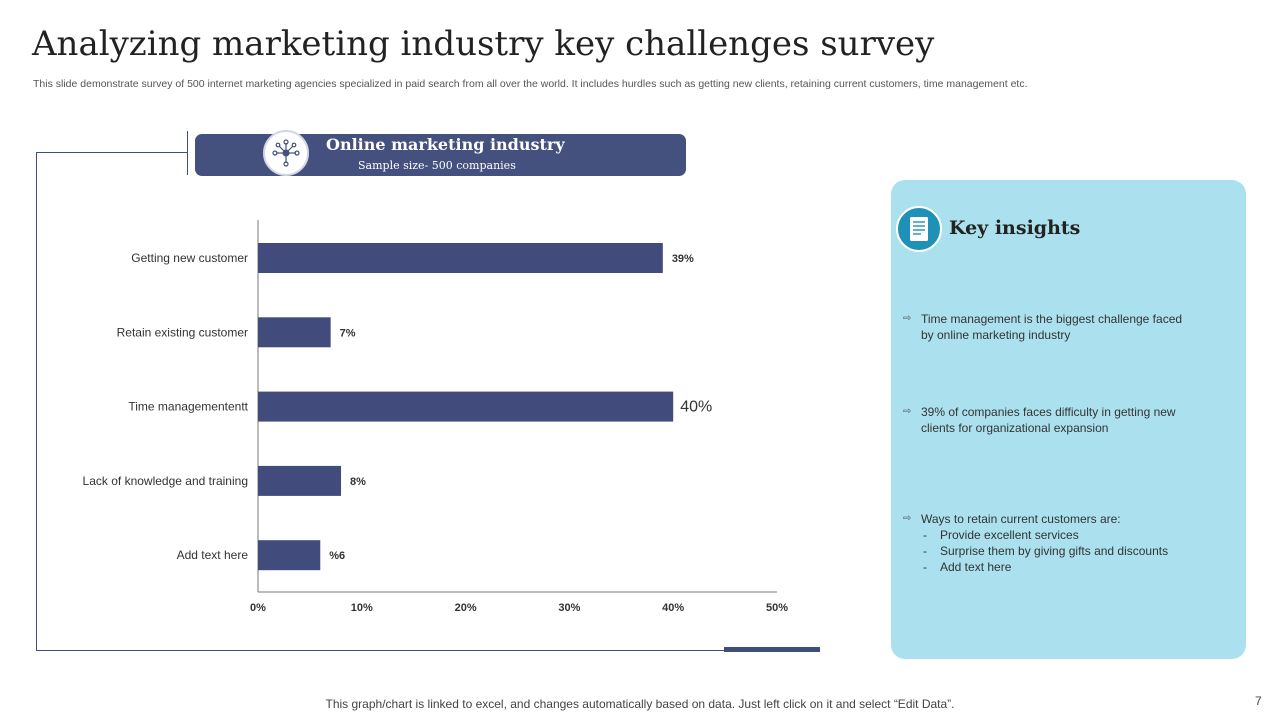 The width and height of the screenshot is (1280, 720). I want to click on data-label: 39%, so click(683, 259).